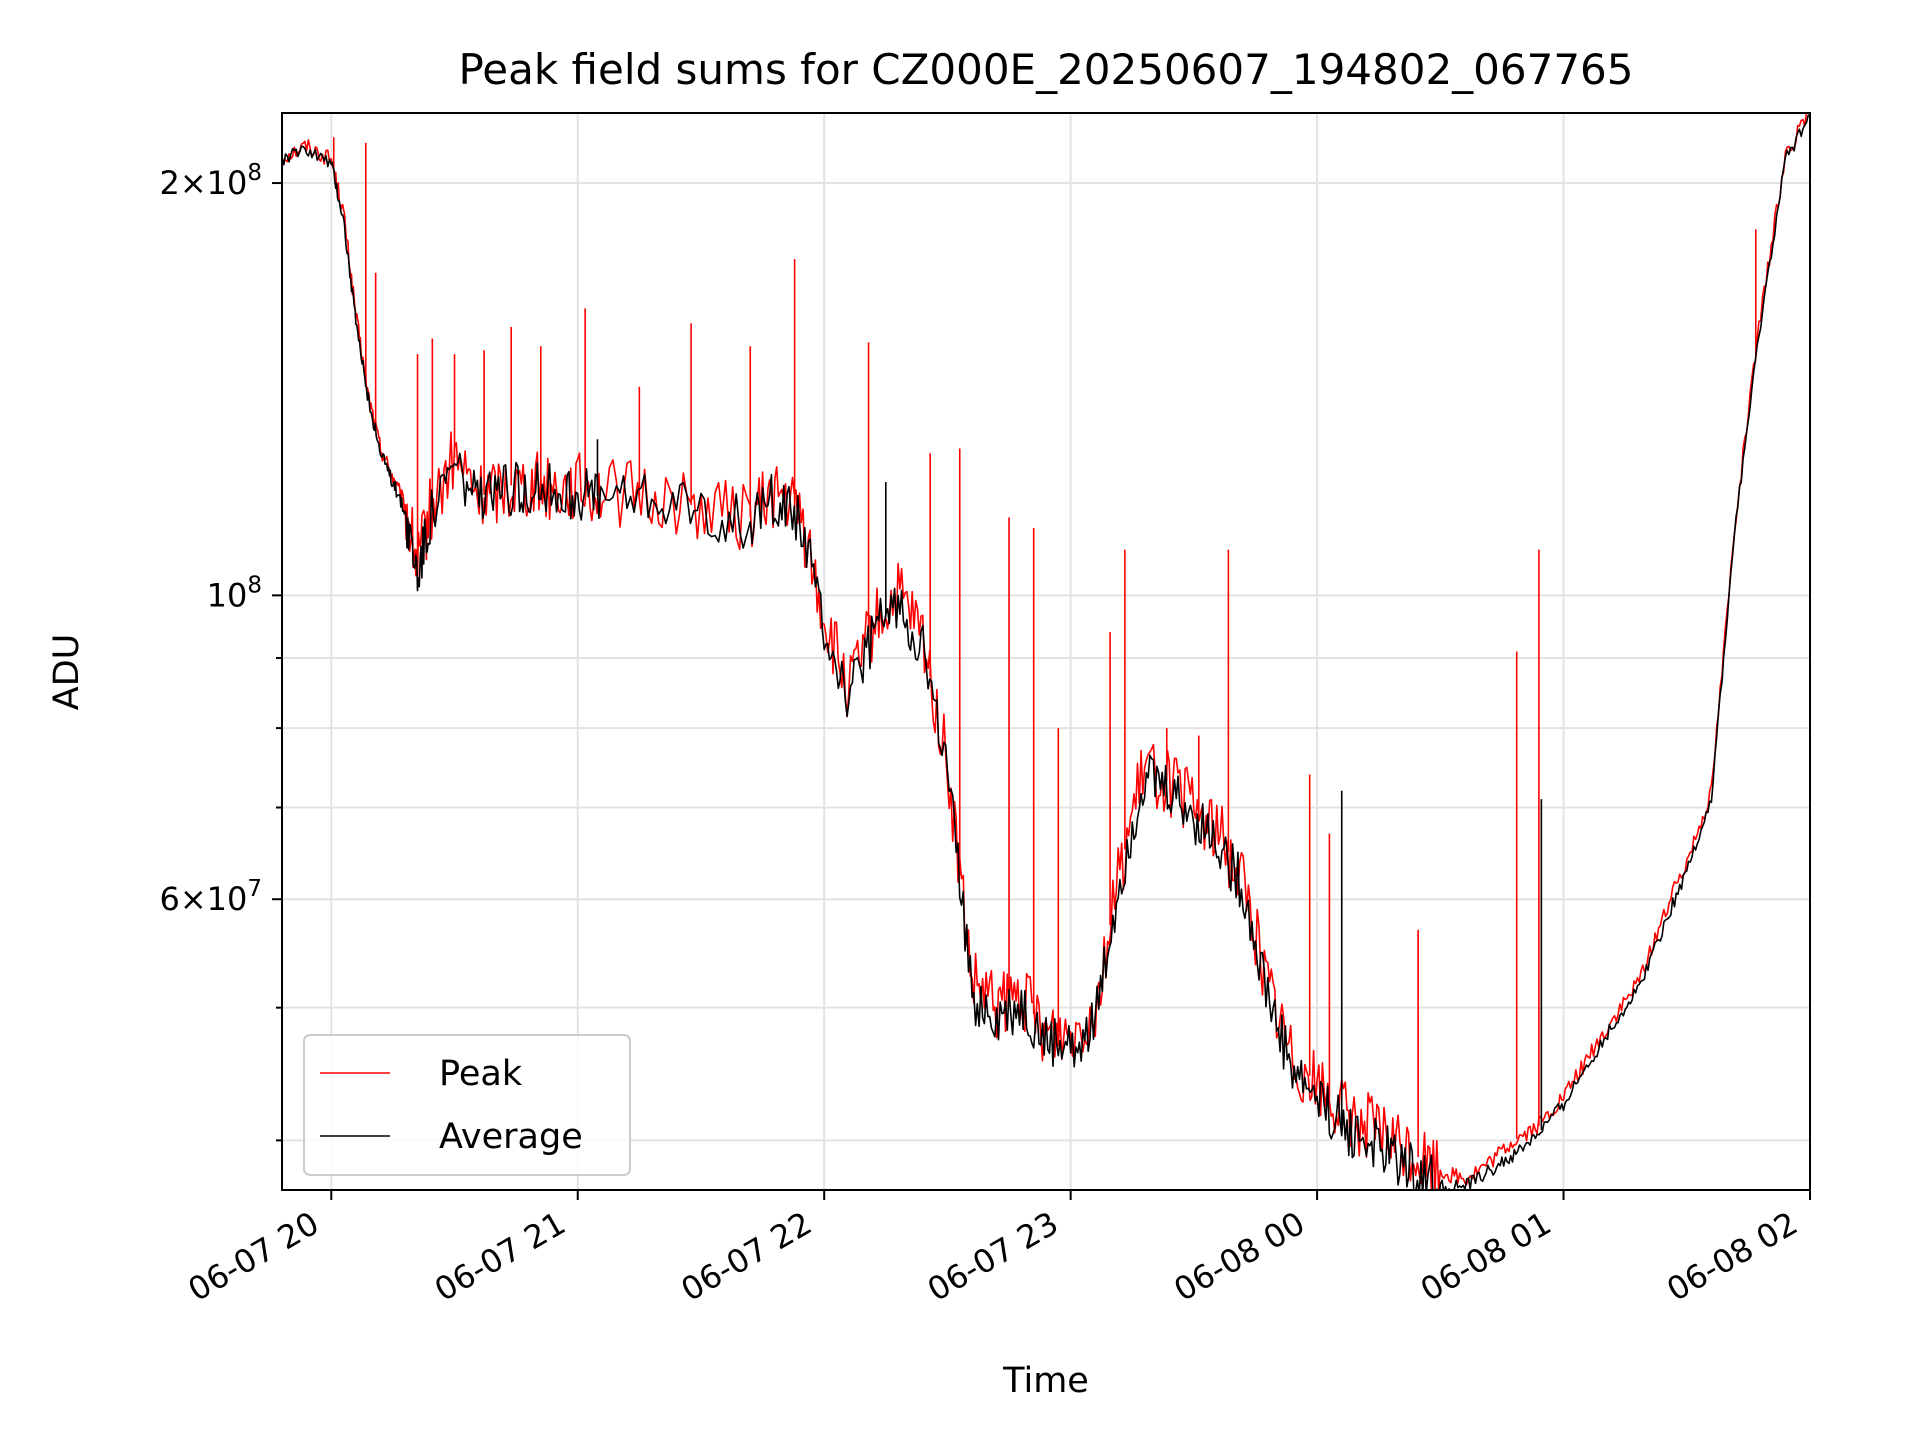 The width and height of the screenshot is (1920, 1440). I want to click on y-tick-exponent: 7, so click(254, 889).